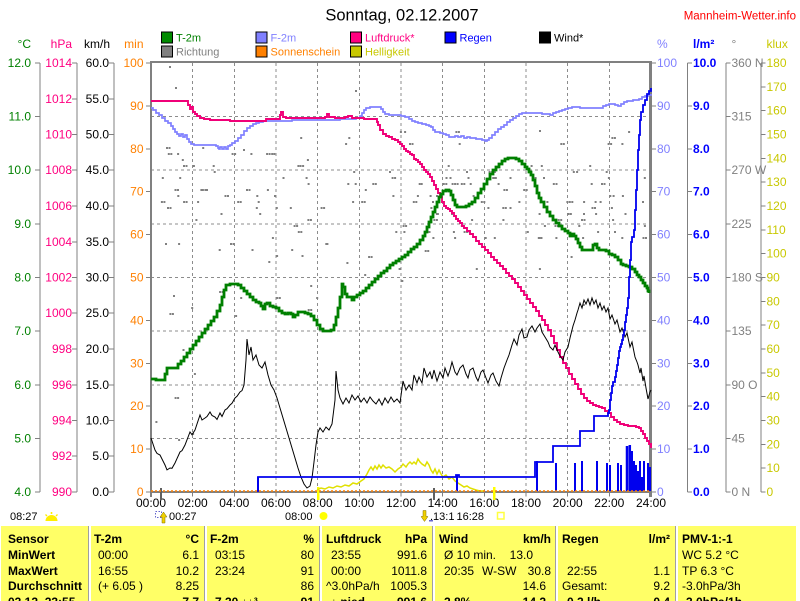 The width and height of the screenshot is (800, 601). I want to click on svg-text: 16:00, so click(484, 503).